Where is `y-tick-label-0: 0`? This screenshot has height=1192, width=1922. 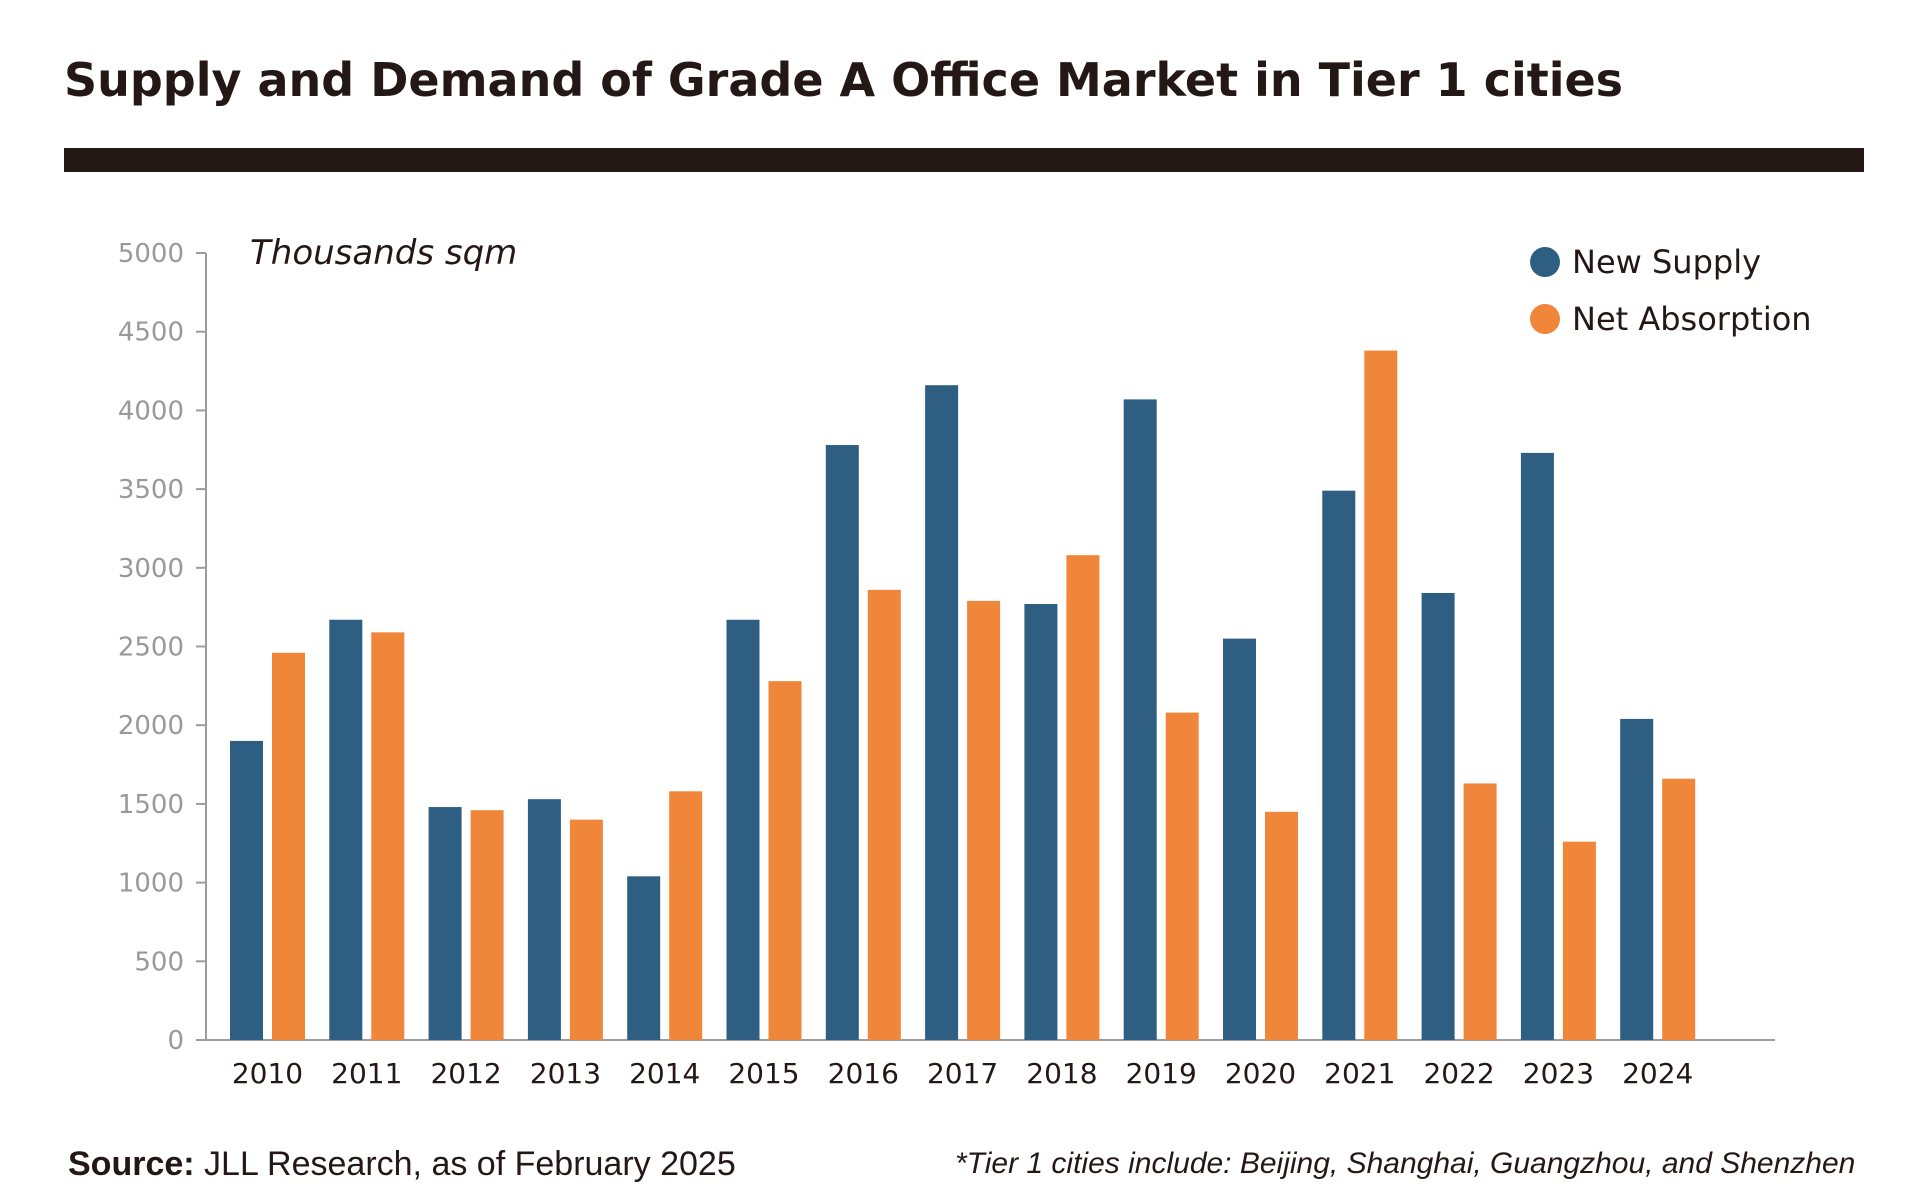 y-tick-label-0: 0 is located at coordinates (175, 1041).